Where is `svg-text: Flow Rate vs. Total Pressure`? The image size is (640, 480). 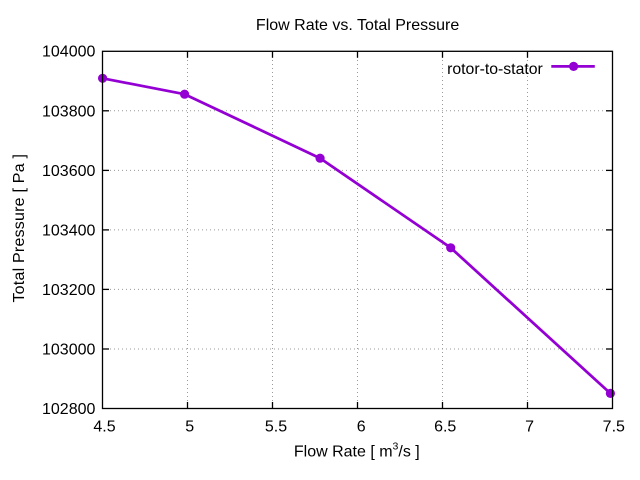
svg-text: Flow Rate vs. Total Pressure is located at coordinates (357, 25).